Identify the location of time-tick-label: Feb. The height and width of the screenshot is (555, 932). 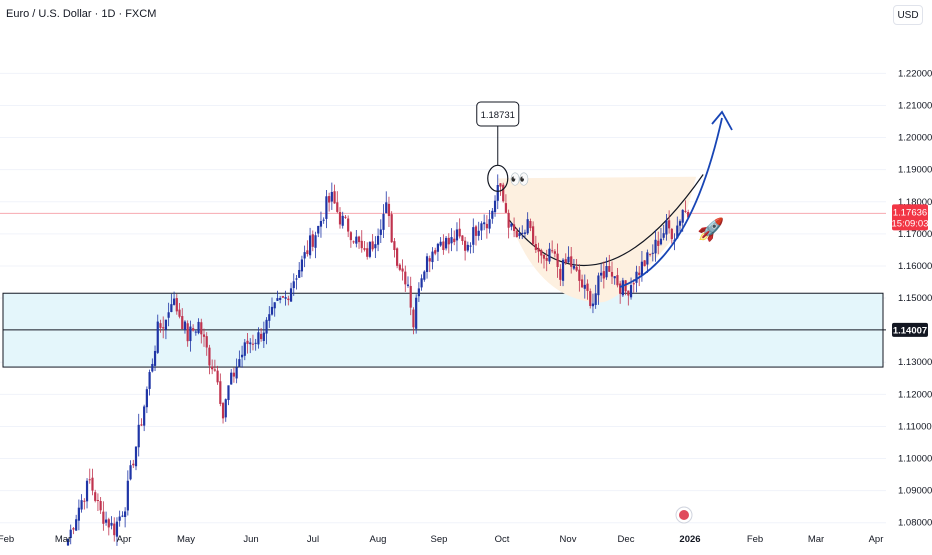
(755, 539).